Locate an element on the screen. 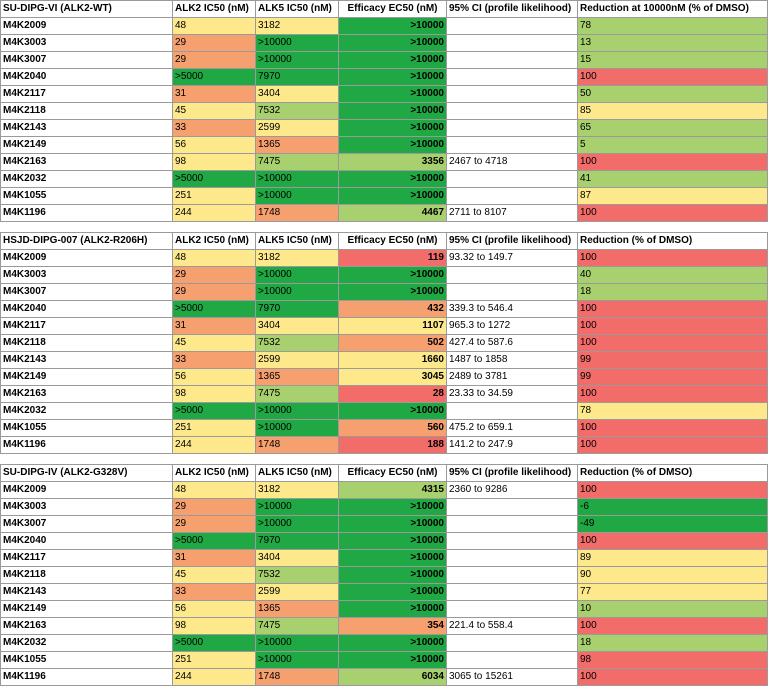 This screenshot has width=768, height=686. table-row: M4K2149 56 1365 3045 2489 to 3781 99 is located at coordinates (384, 377).